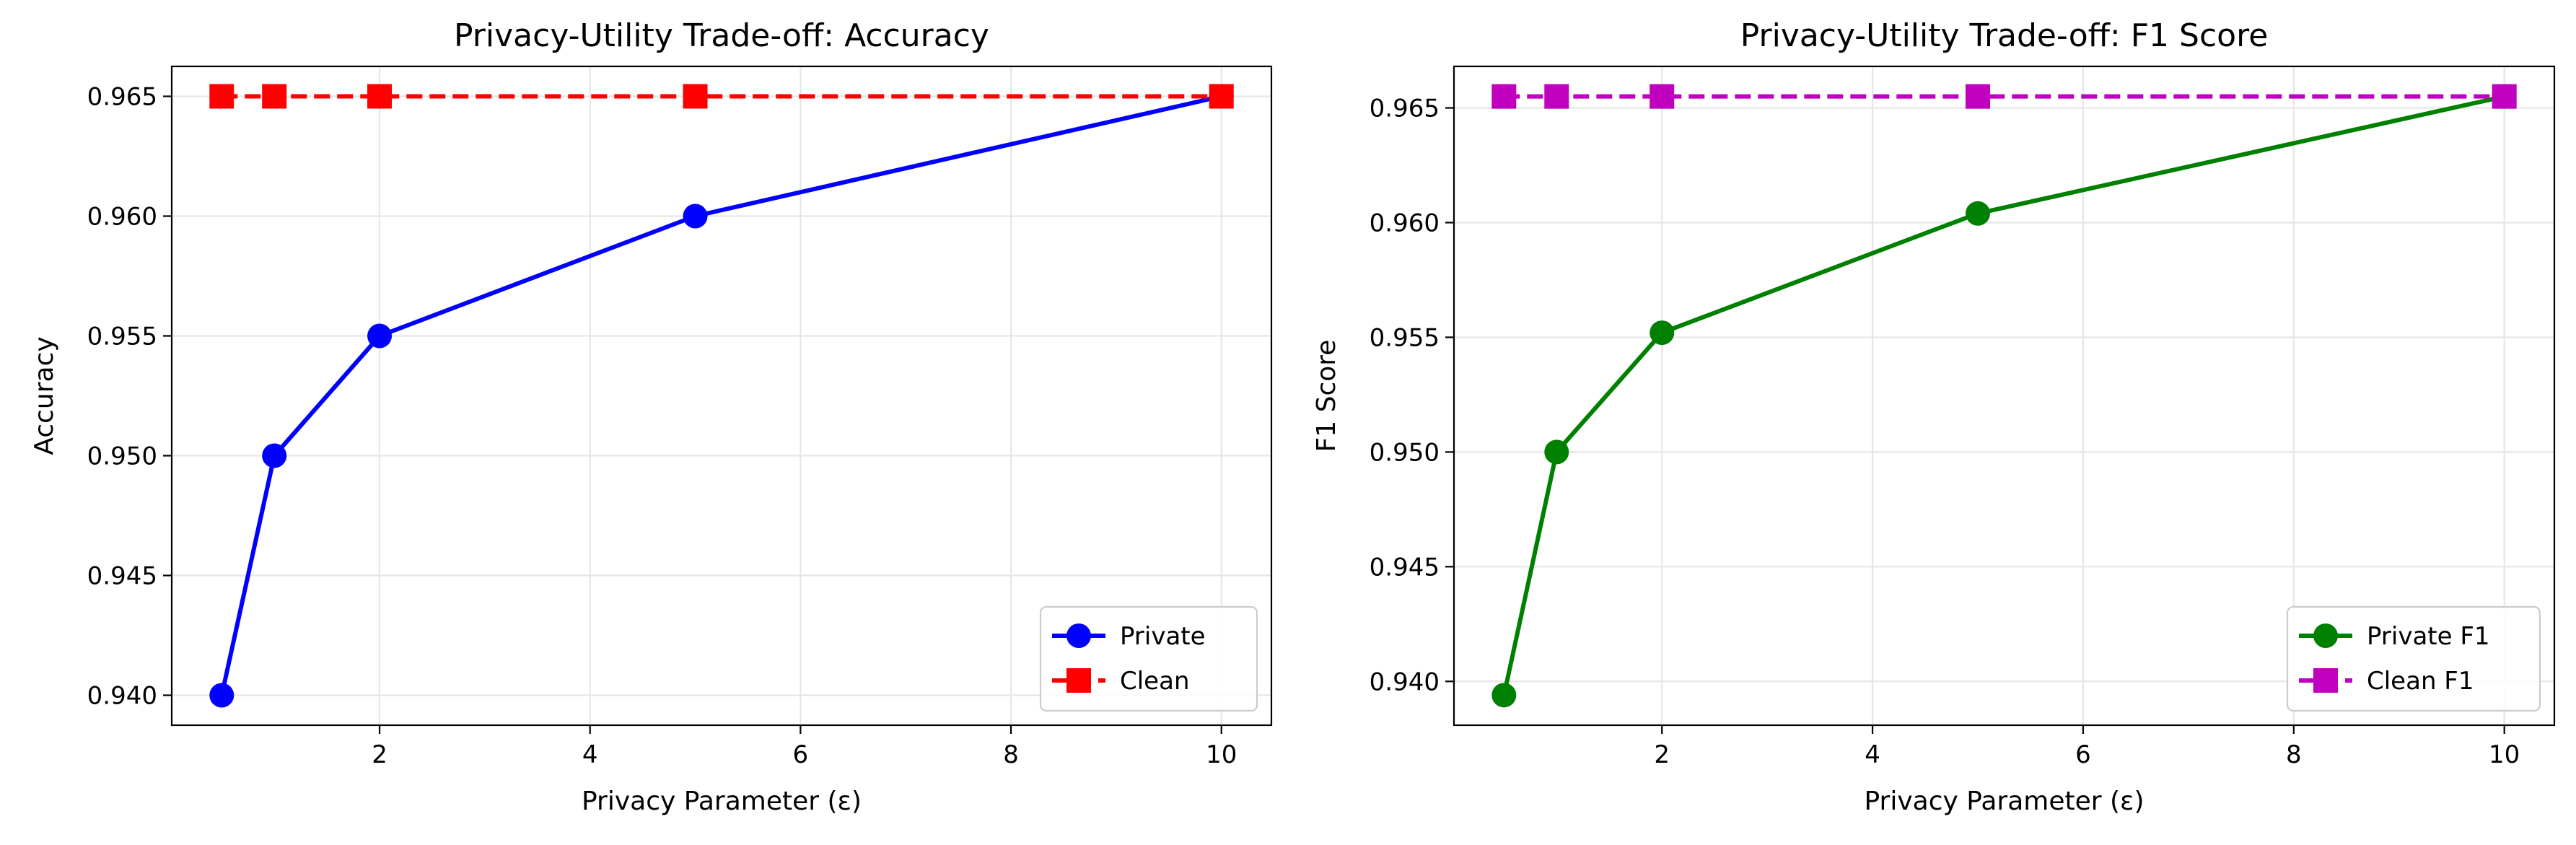 This screenshot has width=2576, height=845. What do you see at coordinates (1326, 396) in the screenshot?
I see `y-axis-label: F1 Score` at bounding box center [1326, 396].